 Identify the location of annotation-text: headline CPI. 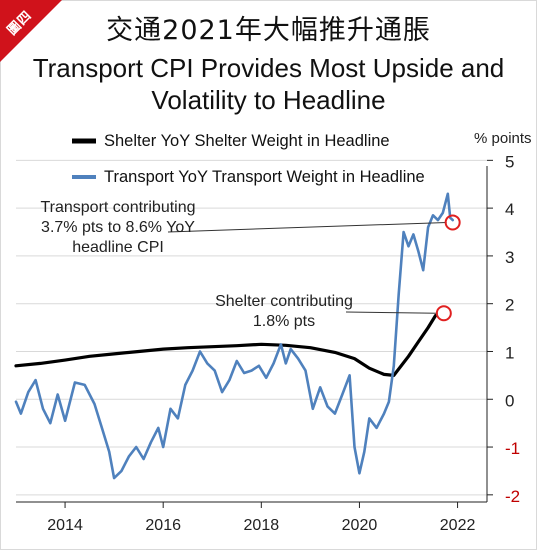
(118, 247).